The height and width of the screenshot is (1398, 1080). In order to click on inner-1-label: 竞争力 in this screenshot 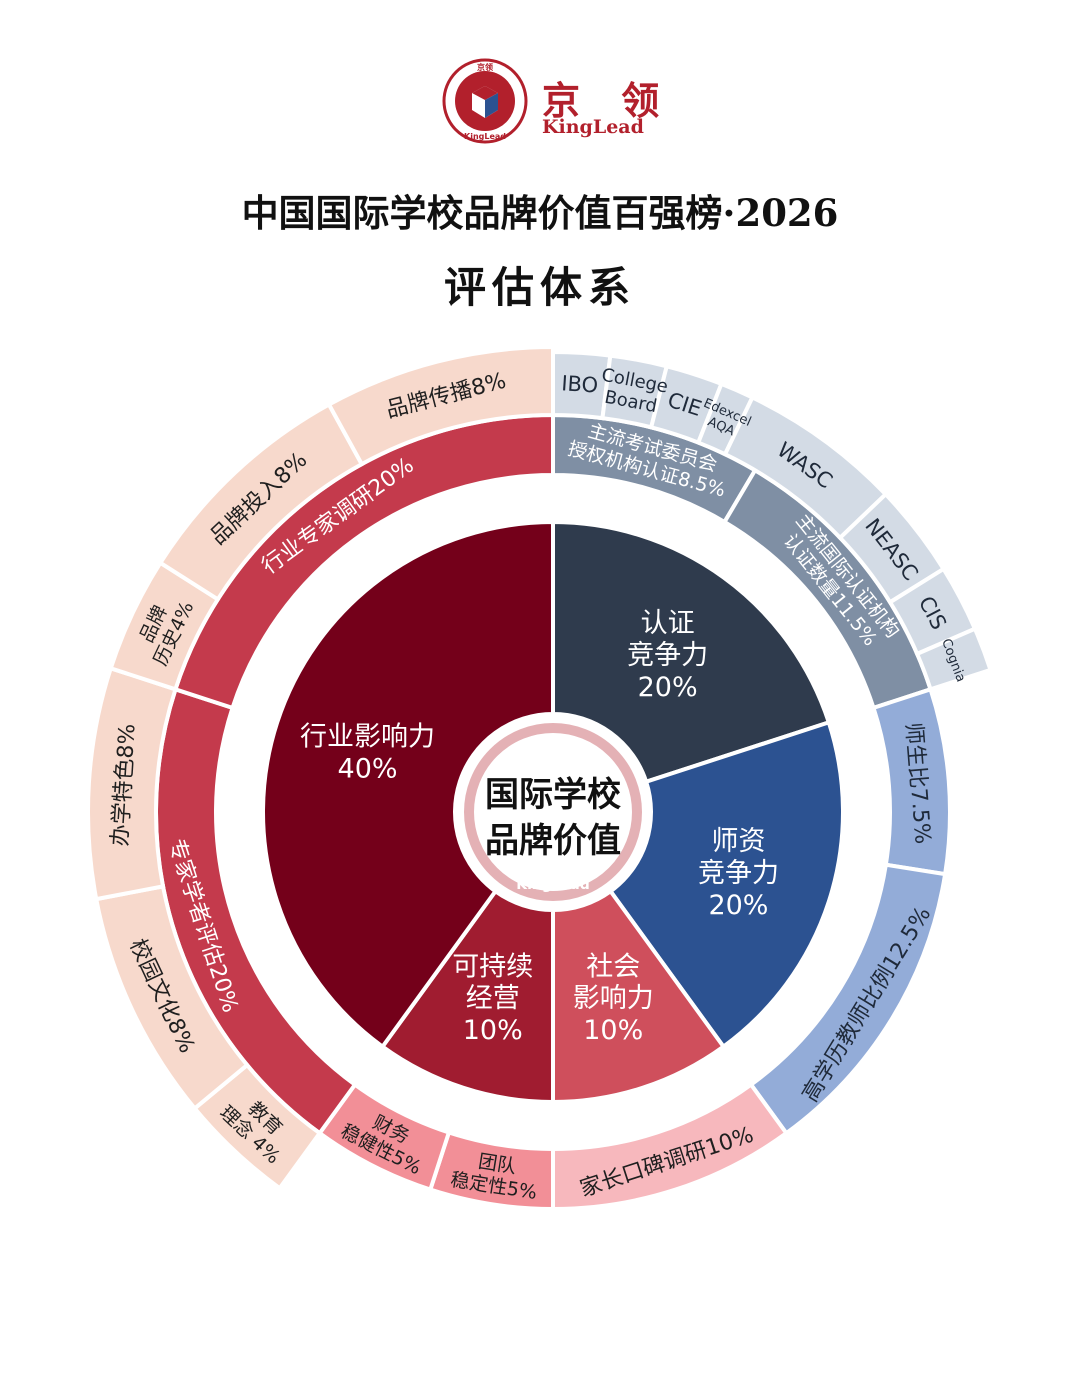, I will do `click(738, 873)`.